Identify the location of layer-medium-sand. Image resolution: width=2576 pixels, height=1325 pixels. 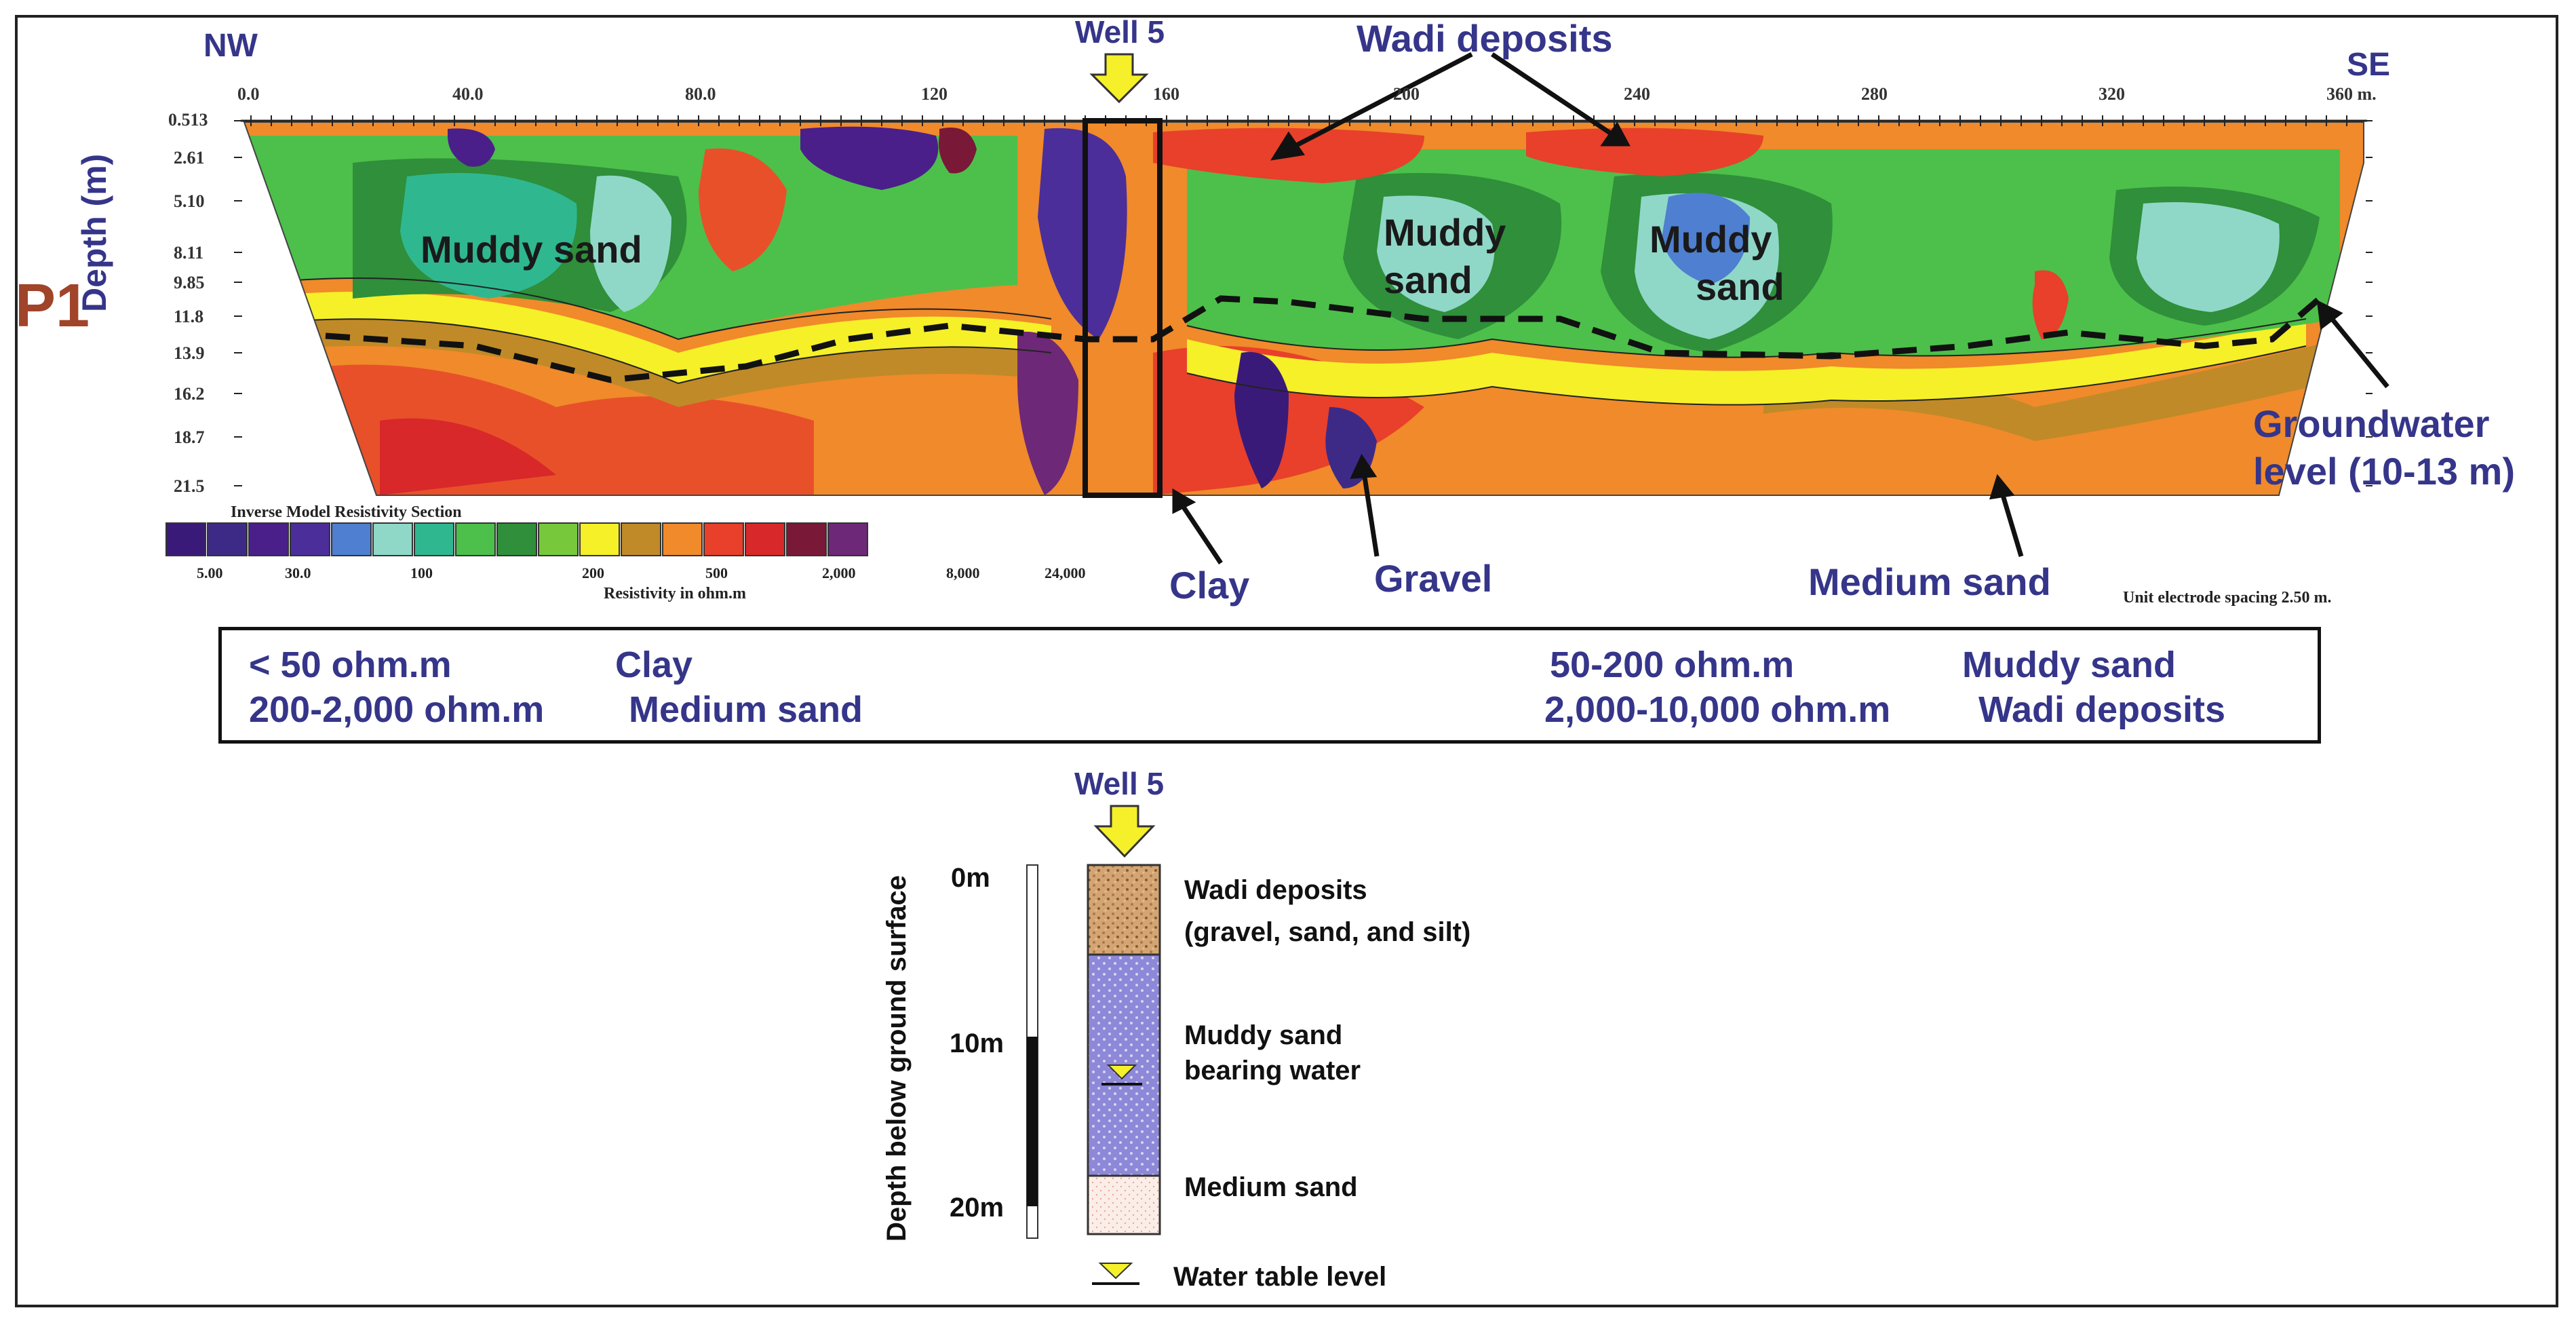
(1124, 1204).